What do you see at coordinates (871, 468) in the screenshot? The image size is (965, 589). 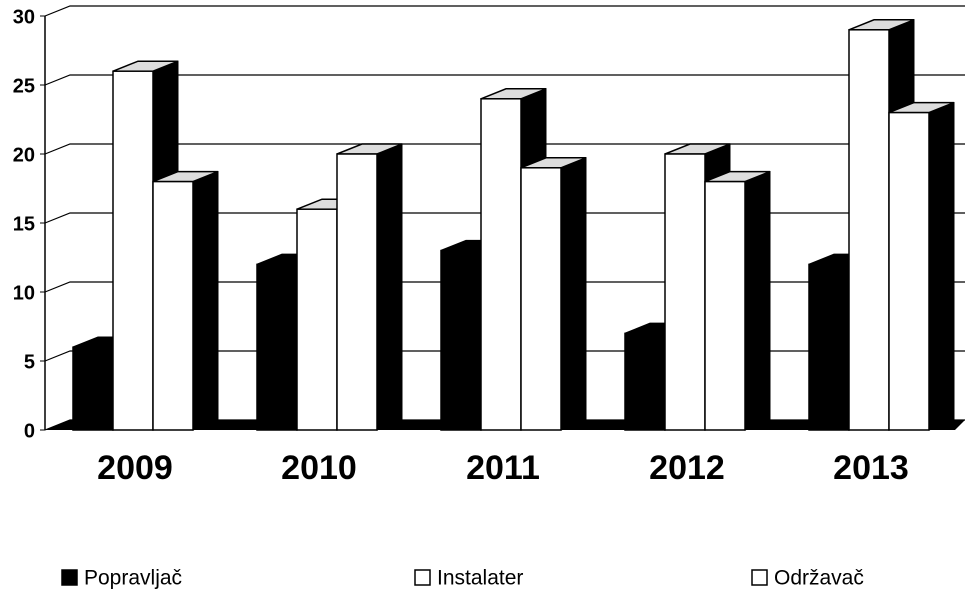 I see `x-tick-label: 2013` at bounding box center [871, 468].